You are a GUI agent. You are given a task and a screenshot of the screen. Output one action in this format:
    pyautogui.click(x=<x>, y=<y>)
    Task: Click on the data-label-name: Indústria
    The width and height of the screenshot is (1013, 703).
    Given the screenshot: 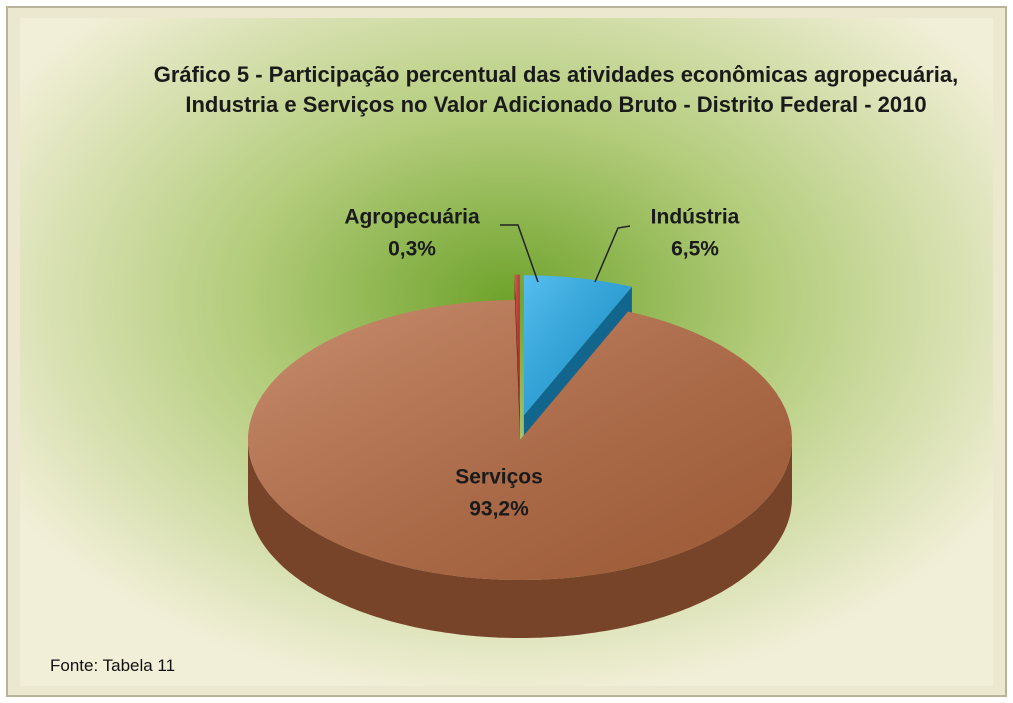 What is the action you would take?
    pyautogui.click(x=695, y=217)
    